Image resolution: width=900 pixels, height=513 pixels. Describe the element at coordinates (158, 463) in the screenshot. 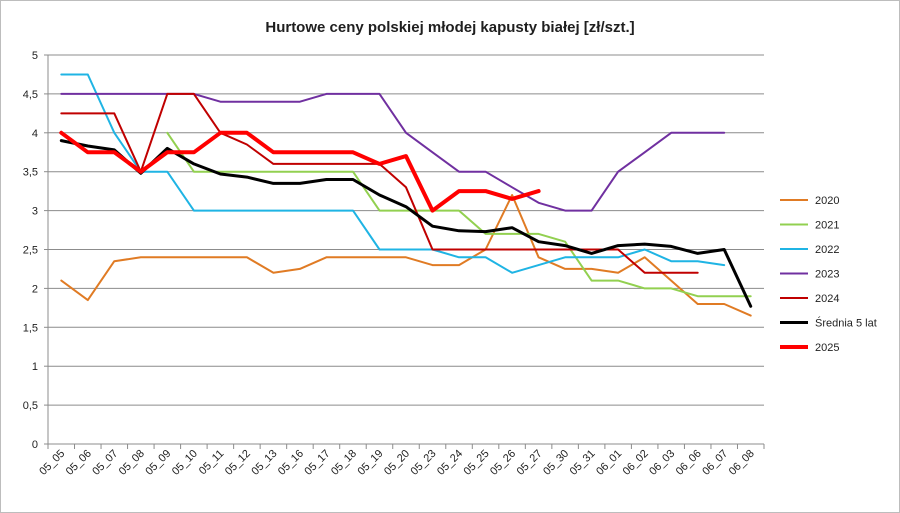

I see `x-tick-label: 05_09` at that location.